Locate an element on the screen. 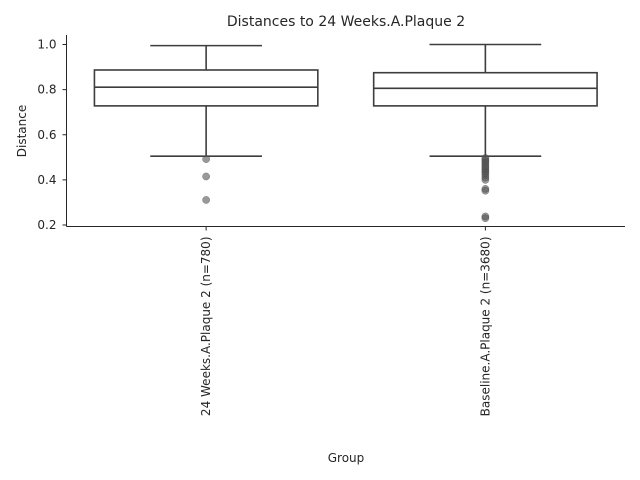  x-tick-label: Baseline.A.Plaque 2 (n=3680) is located at coordinates (485, 327).